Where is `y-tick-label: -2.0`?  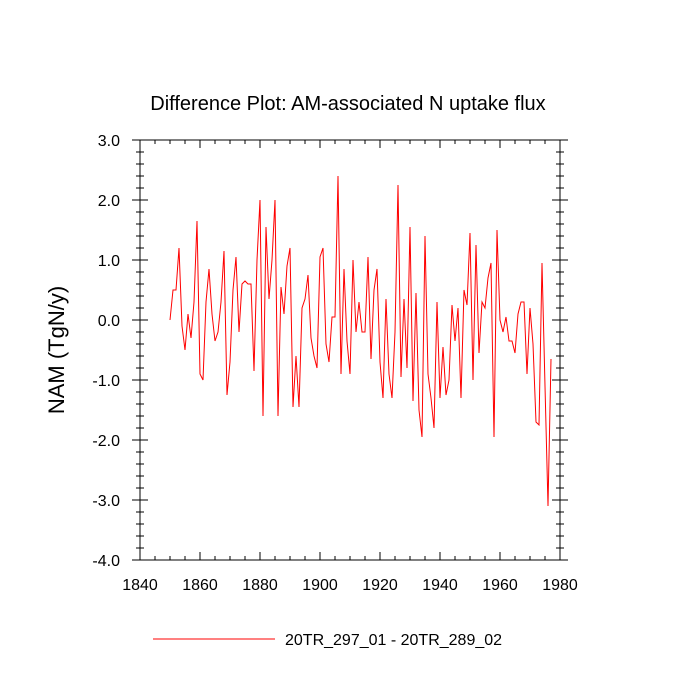 y-tick-label: -2.0 is located at coordinates (106, 441).